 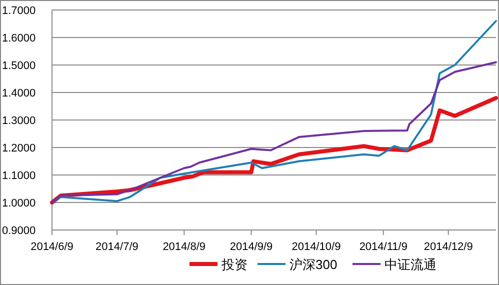 What do you see at coordinates (19, 121) in the screenshot?
I see `y-tick-label: 1.3000` at bounding box center [19, 121].